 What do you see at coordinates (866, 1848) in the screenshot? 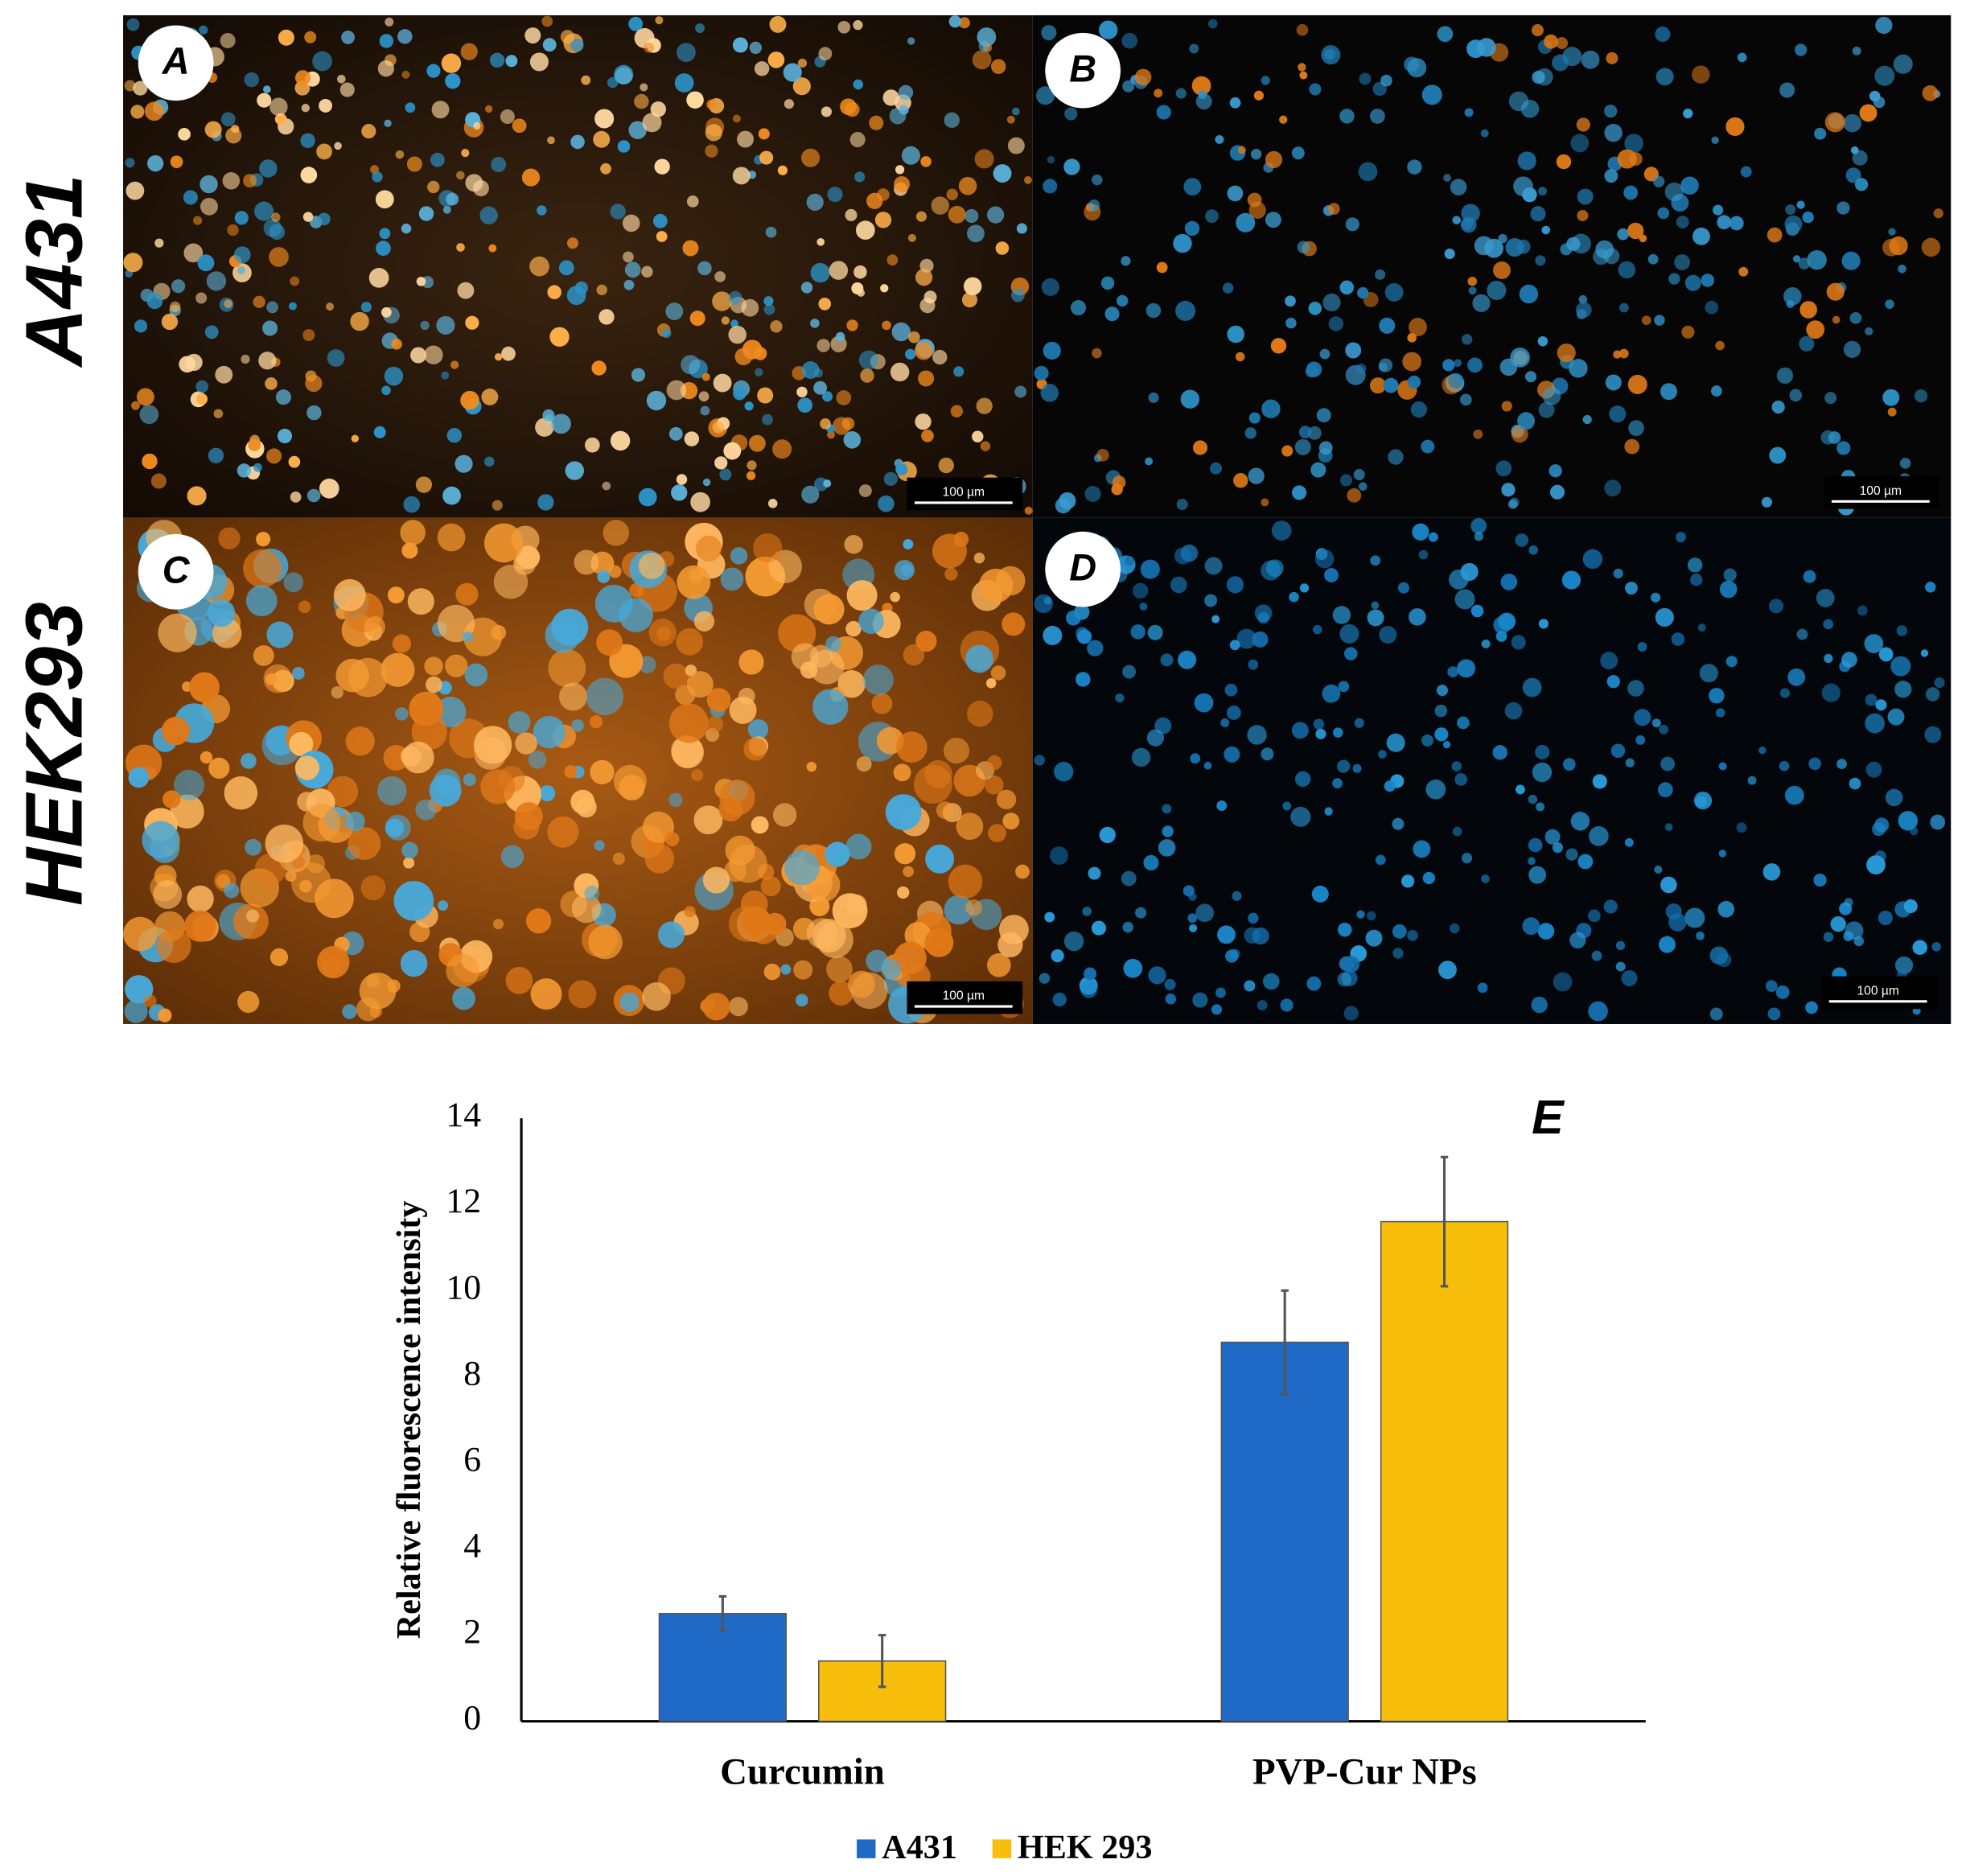
I see `legend-swatch` at bounding box center [866, 1848].